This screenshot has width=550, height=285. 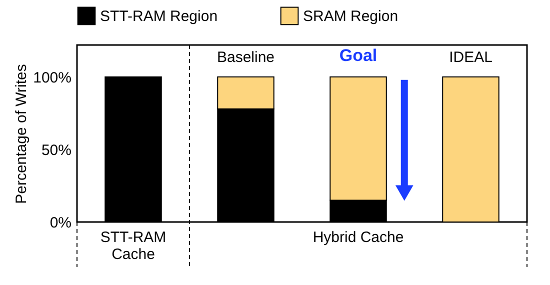 What do you see at coordinates (159, 16) in the screenshot?
I see `legend-label: STT-RAM Region` at bounding box center [159, 16].